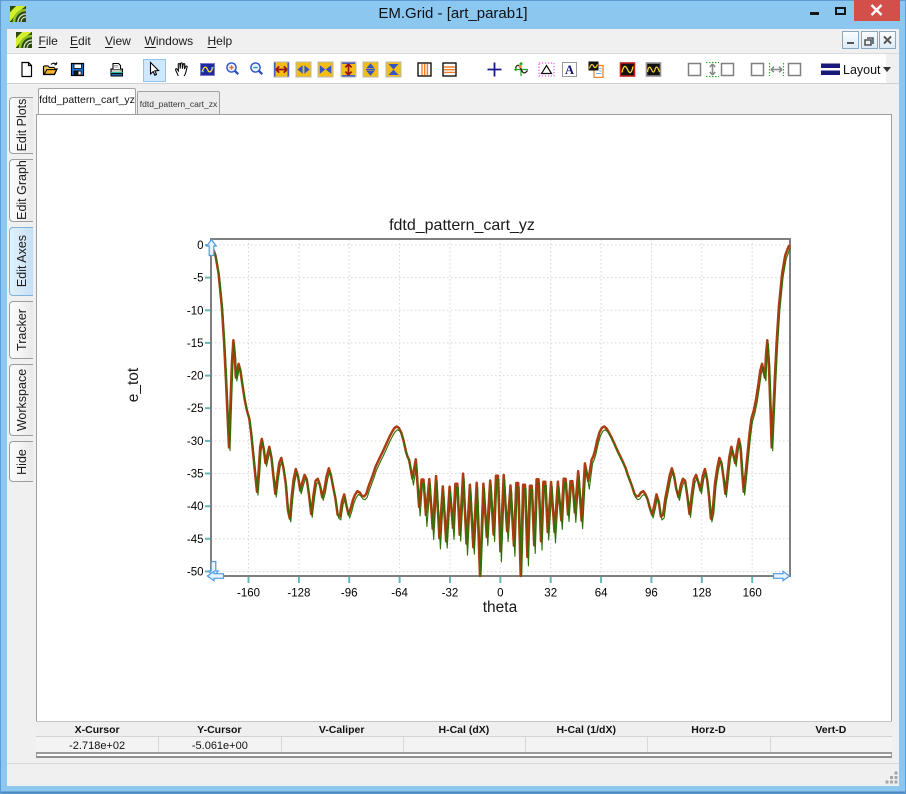 The height and width of the screenshot is (794, 906). What do you see at coordinates (462, 225) in the screenshot?
I see `svg-text: fdtd_pattern_cart_yz` at bounding box center [462, 225].